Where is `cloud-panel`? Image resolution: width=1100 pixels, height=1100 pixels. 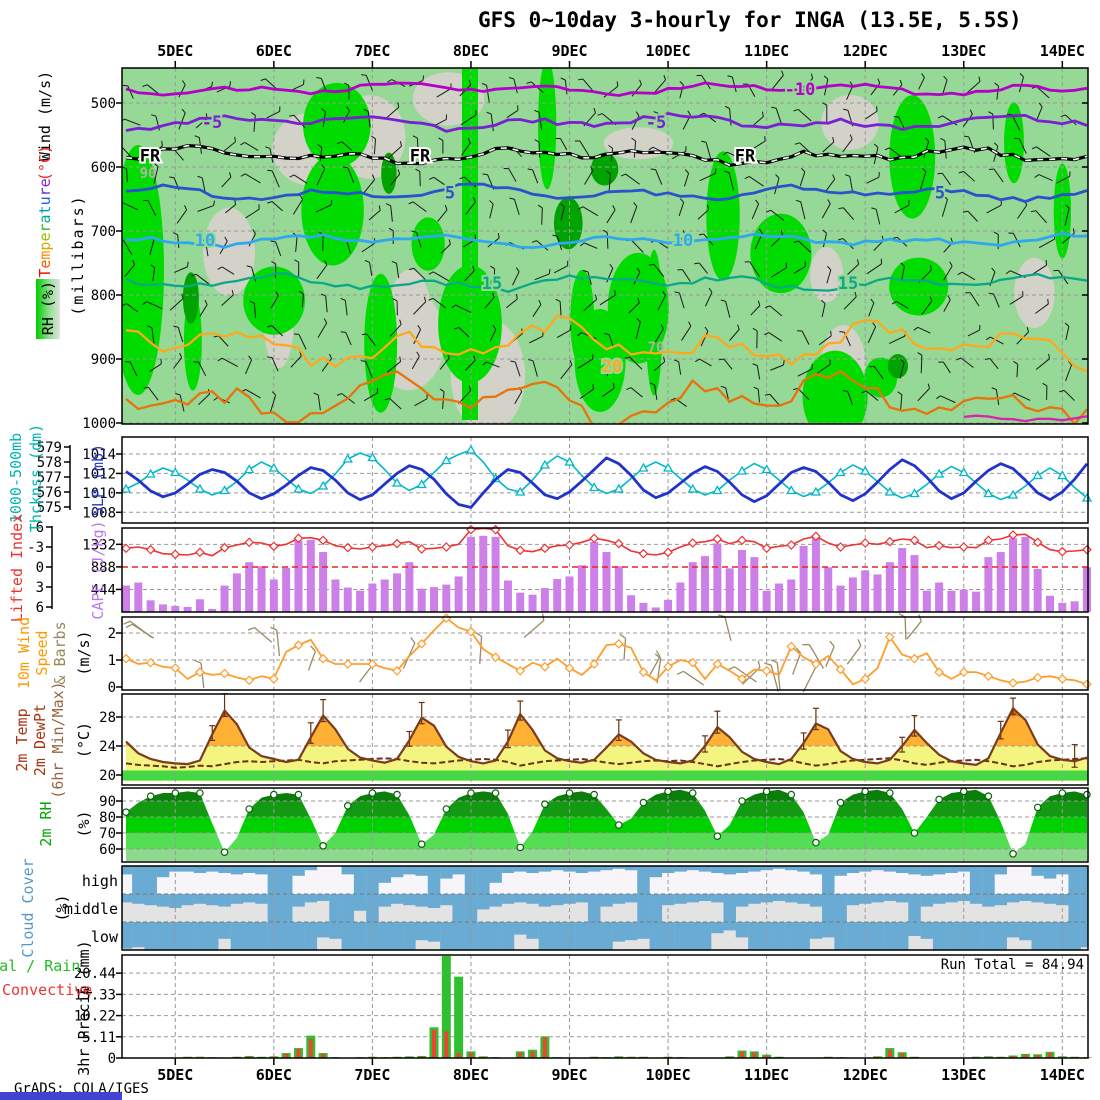 cloud-panel is located at coordinates (605, 908).